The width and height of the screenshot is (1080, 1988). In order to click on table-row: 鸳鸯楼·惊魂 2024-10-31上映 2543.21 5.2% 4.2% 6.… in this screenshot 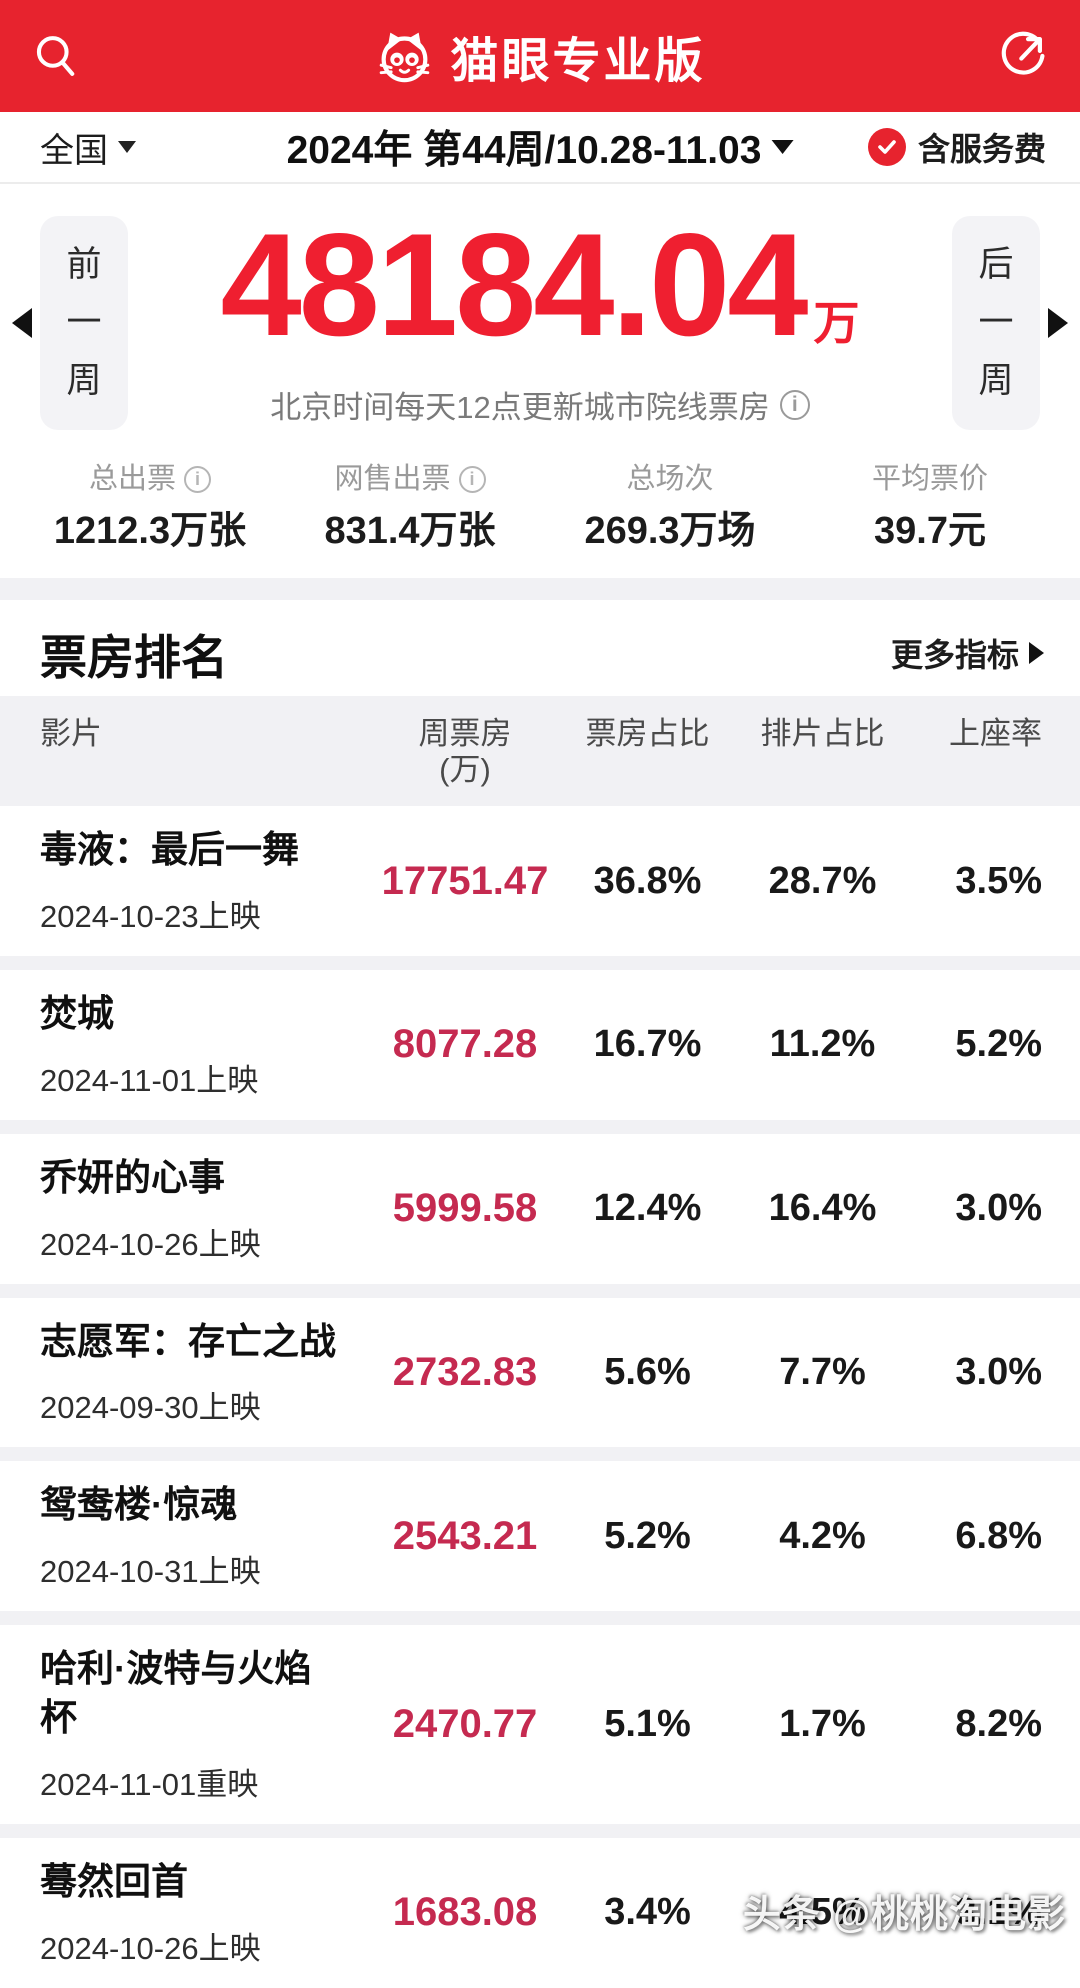, I will do `click(540, 1529)`.